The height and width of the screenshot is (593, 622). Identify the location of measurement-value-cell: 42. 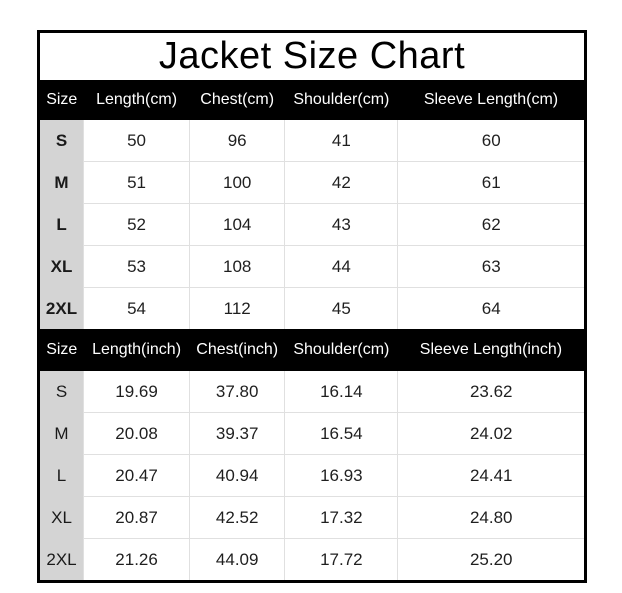
(341, 182).